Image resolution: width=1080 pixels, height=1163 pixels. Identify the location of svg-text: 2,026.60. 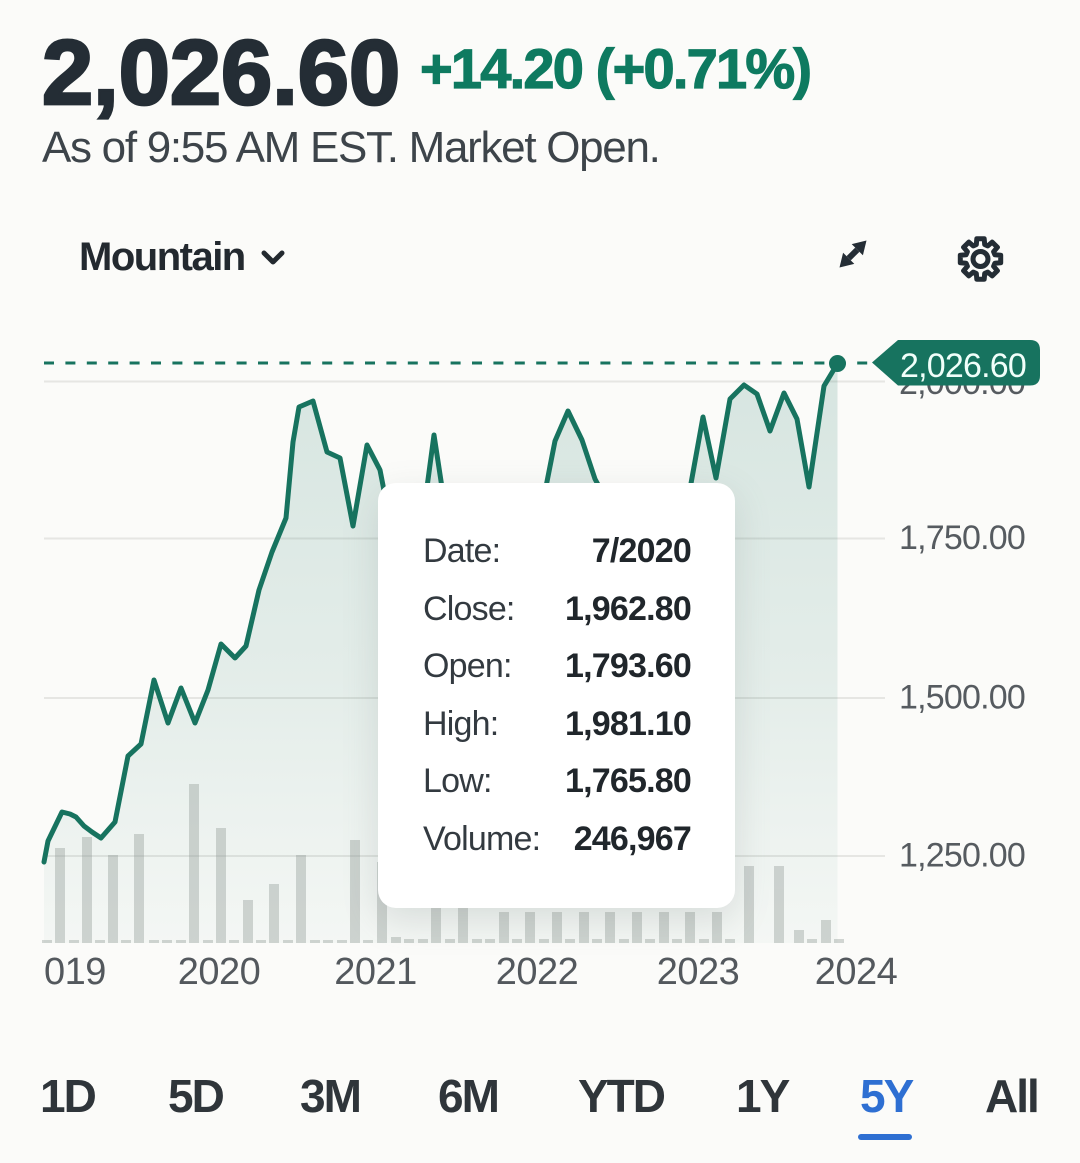
(963, 366).